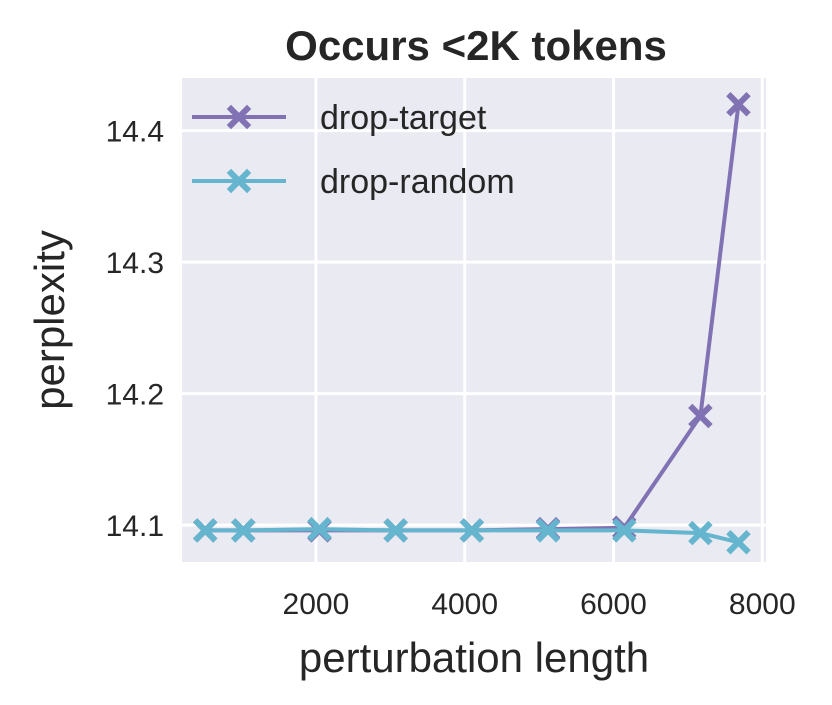  I want to click on series-drop-random, so click(471, 535).